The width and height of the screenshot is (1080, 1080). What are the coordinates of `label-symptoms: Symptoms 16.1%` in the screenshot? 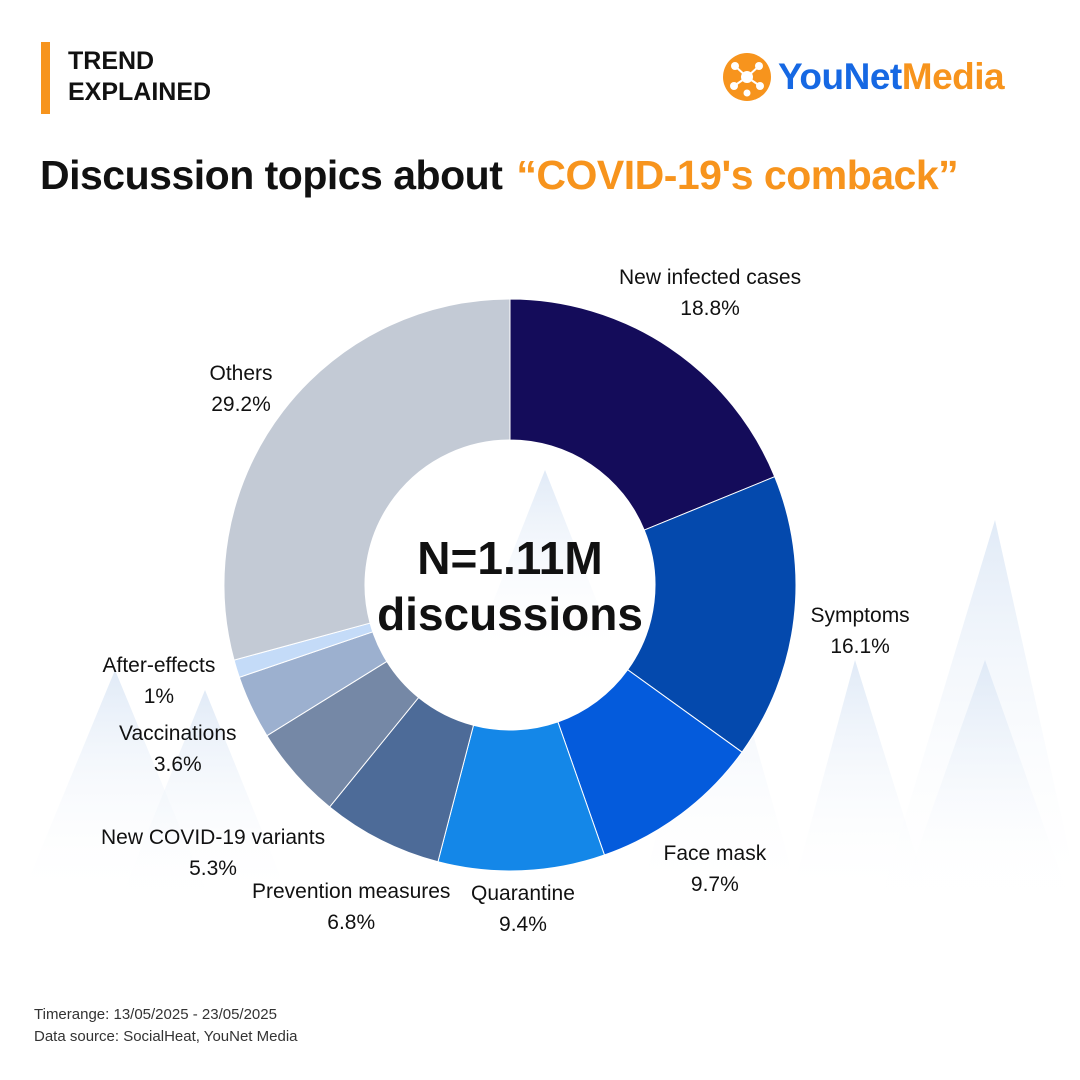 It's located at (860, 631).